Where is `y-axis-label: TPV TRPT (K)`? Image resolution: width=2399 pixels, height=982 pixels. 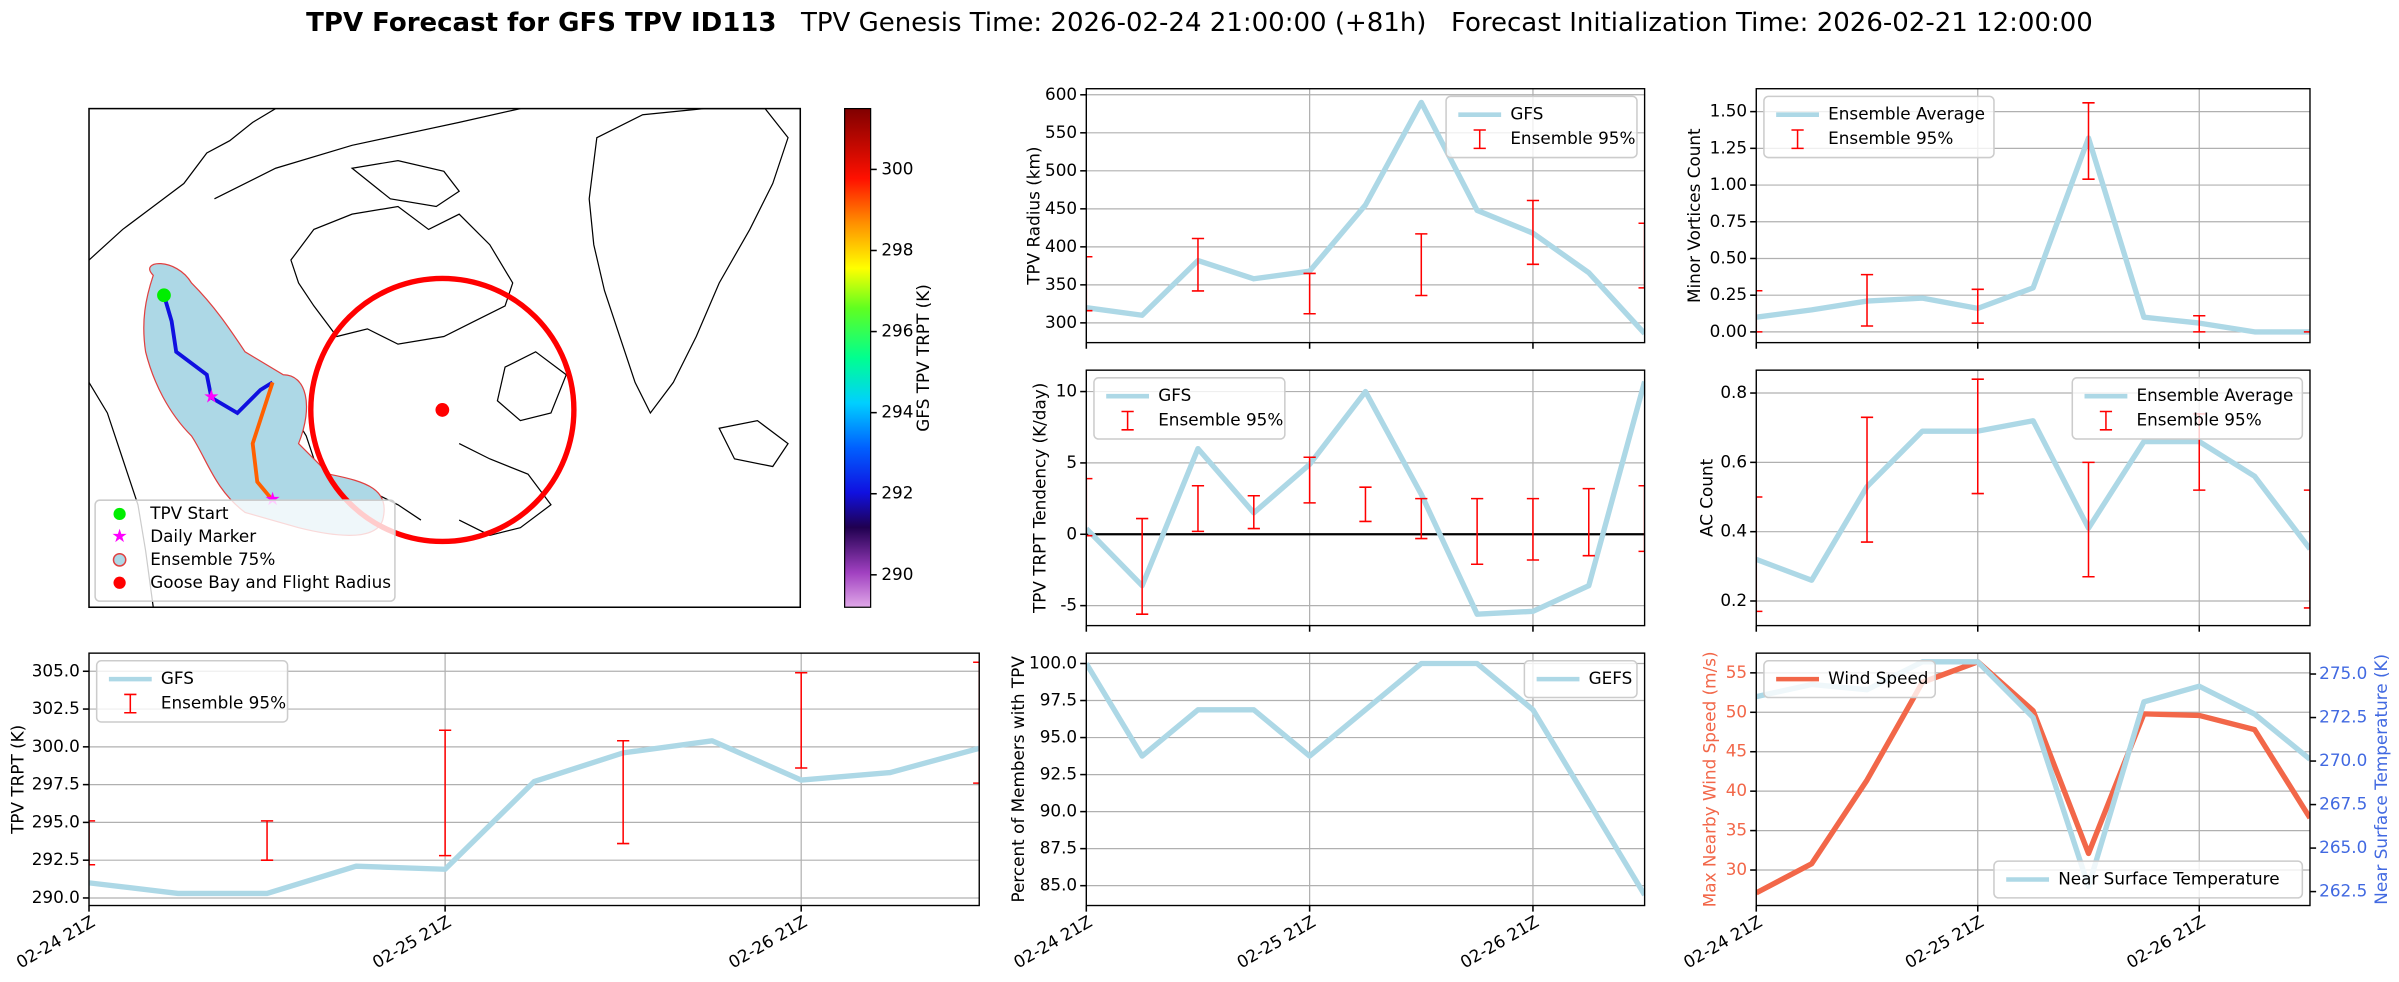
y-axis-label: TPV TRPT (K) is located at coordinates (18, 780).